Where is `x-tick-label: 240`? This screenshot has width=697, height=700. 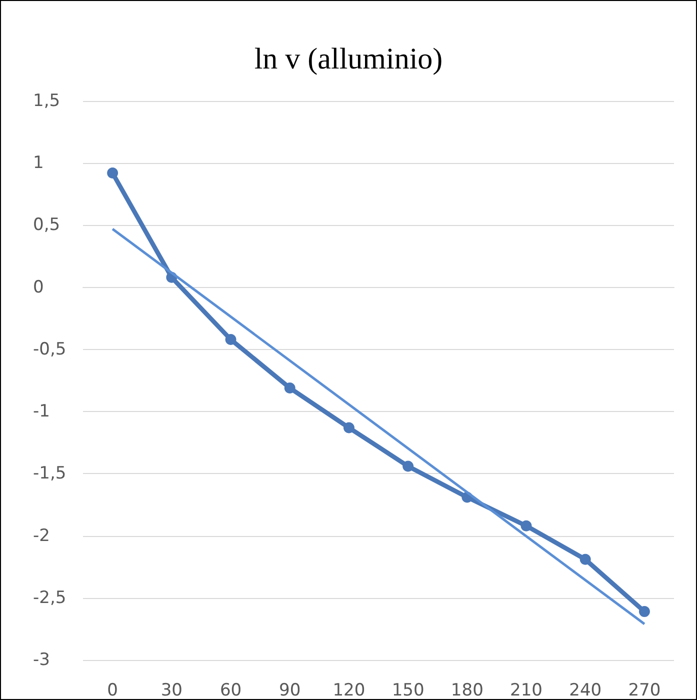 x-tick-label: 240 is located at coordinates (585, 690).